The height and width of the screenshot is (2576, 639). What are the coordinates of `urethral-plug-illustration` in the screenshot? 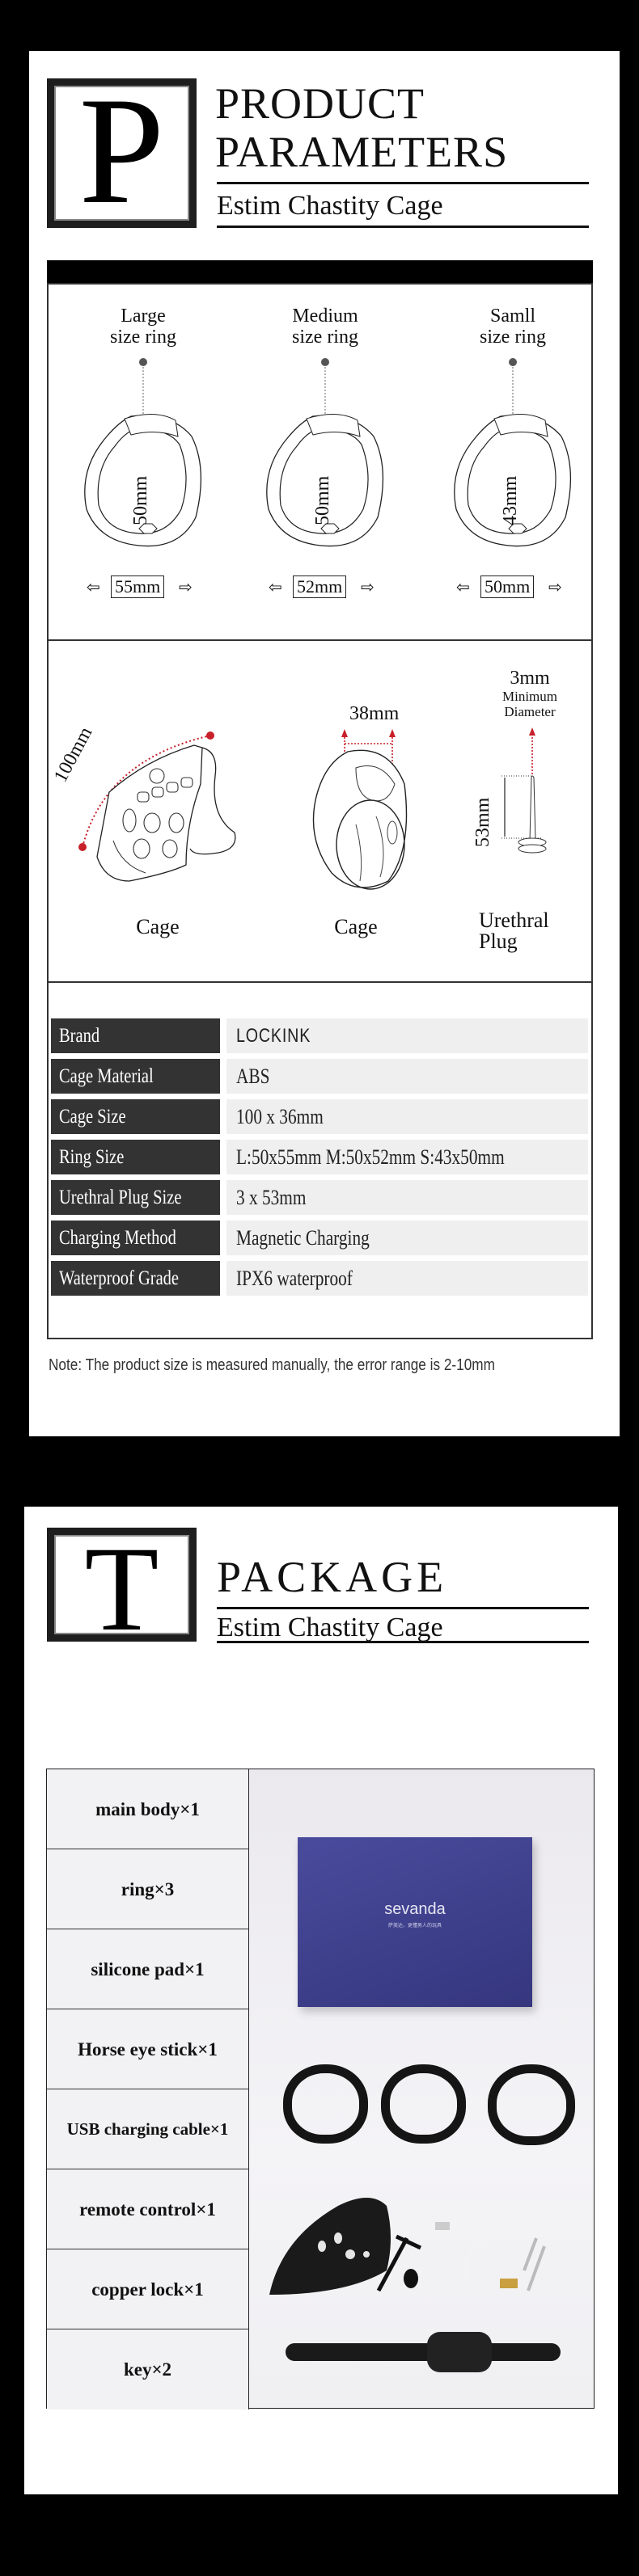 It's located at (524, 790).